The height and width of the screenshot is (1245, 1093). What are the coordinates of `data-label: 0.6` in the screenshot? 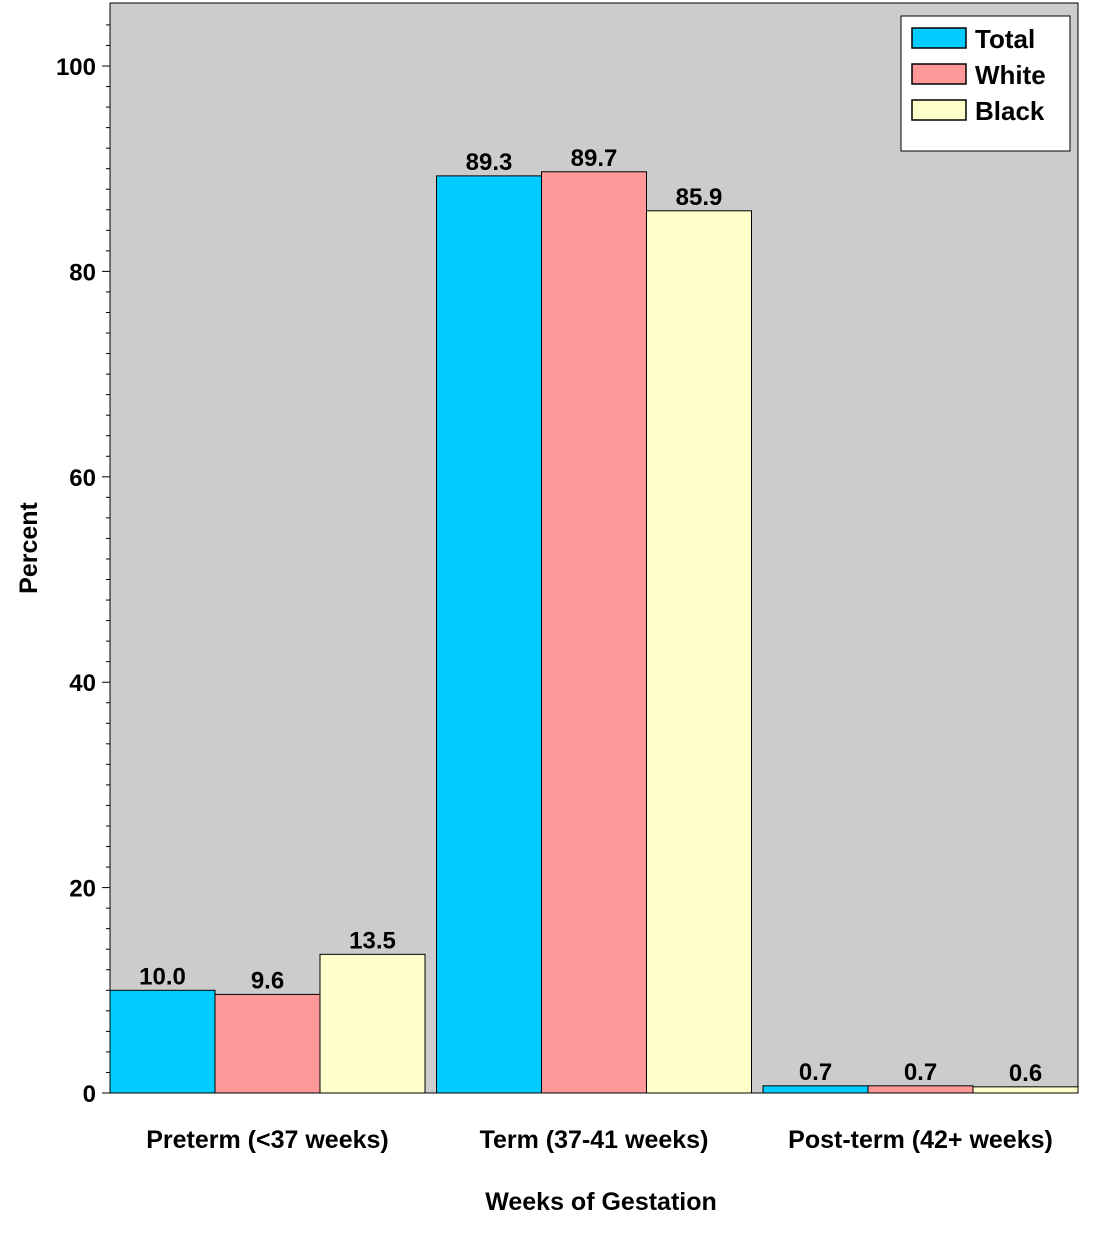 It's located at (1025, 1073).